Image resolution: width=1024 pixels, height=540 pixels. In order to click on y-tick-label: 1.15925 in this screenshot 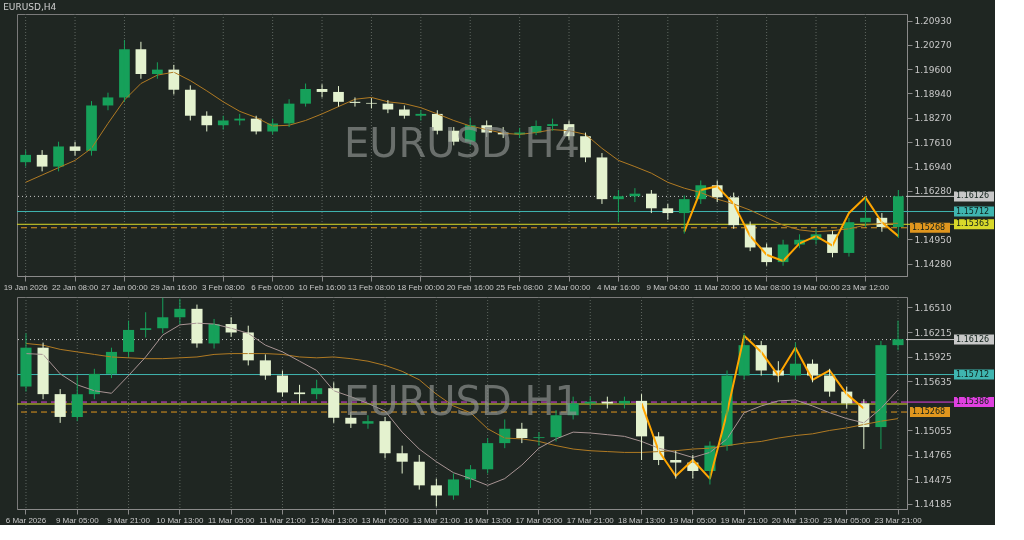, I will do `click(933, 357)`.